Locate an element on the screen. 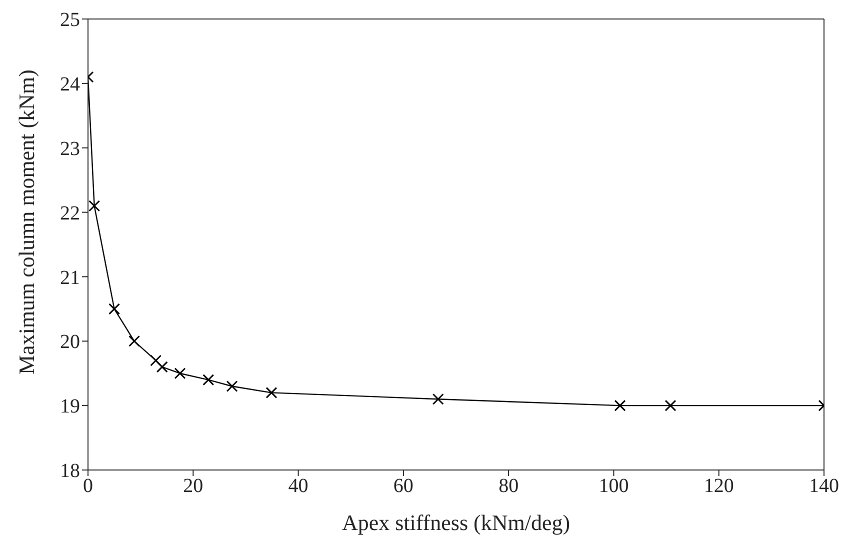  x-tick-label: 80 is located at coordinates (508, 486).